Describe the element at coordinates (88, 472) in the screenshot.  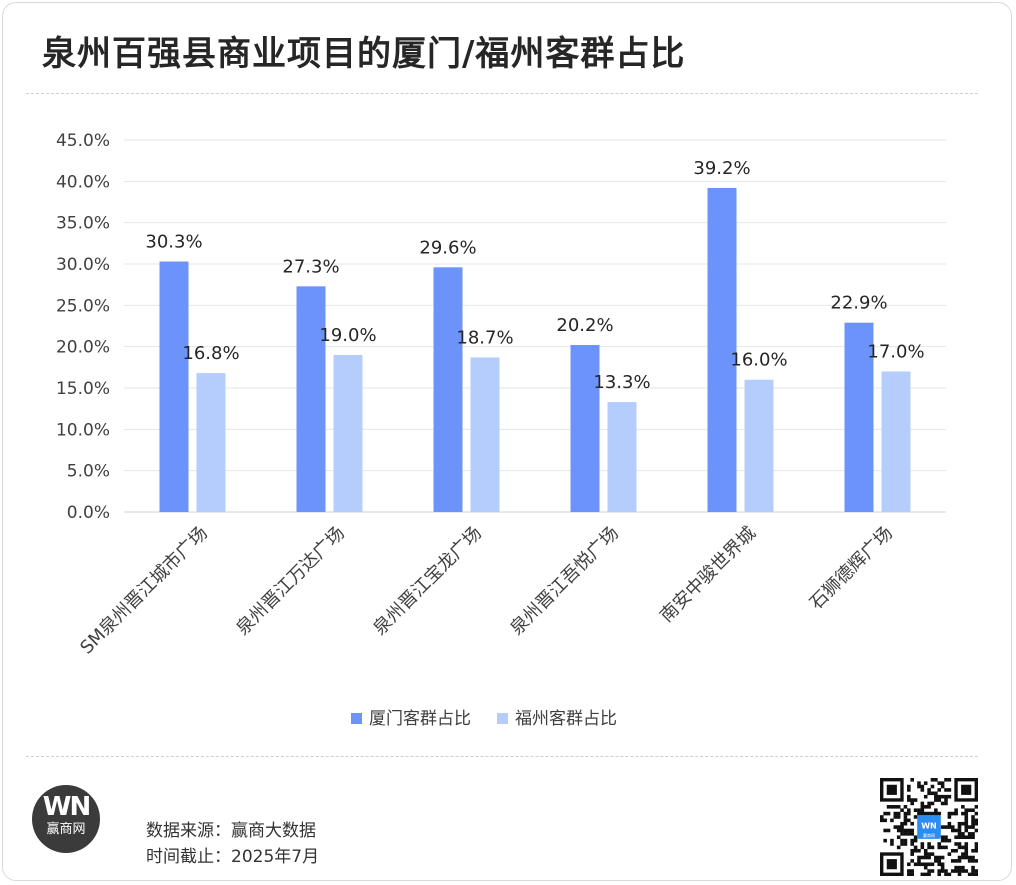
I see `y-tick-label: 5.0%` at that location.